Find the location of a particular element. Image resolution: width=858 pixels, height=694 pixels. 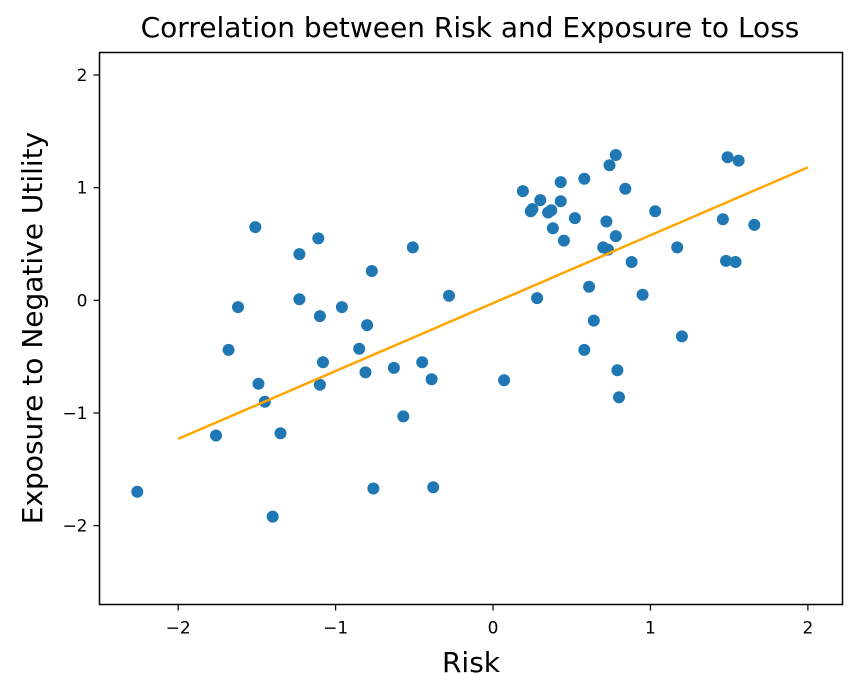

x-tick-label: −1 is located at coordinates (335, 629).